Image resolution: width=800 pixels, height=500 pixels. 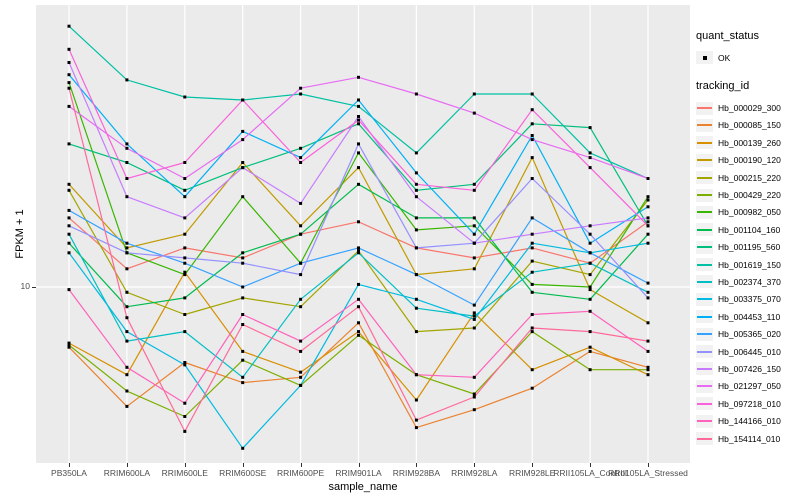 What do you see at coordinates (748, 57) in the screenshot?
I see `legend-item-ok: OK` at bounding box center [748, 57].